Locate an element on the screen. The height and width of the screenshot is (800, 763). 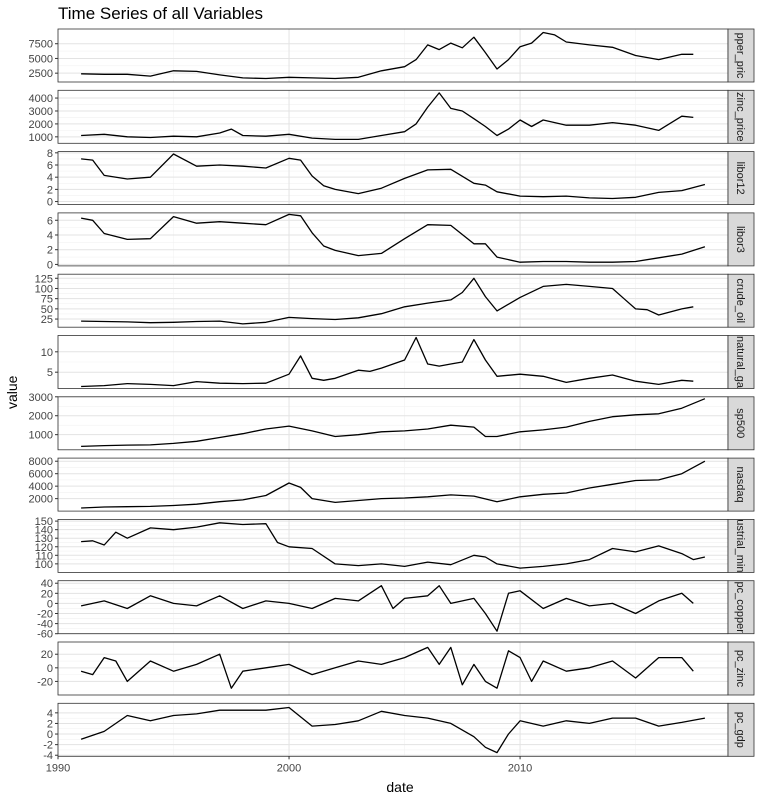
facet-strip-label: natural_ga is located at coordinates (740, 362).